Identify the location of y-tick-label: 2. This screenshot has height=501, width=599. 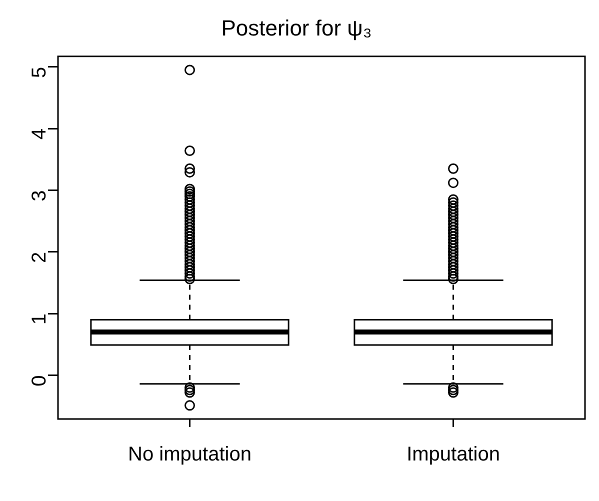
(39, 258).